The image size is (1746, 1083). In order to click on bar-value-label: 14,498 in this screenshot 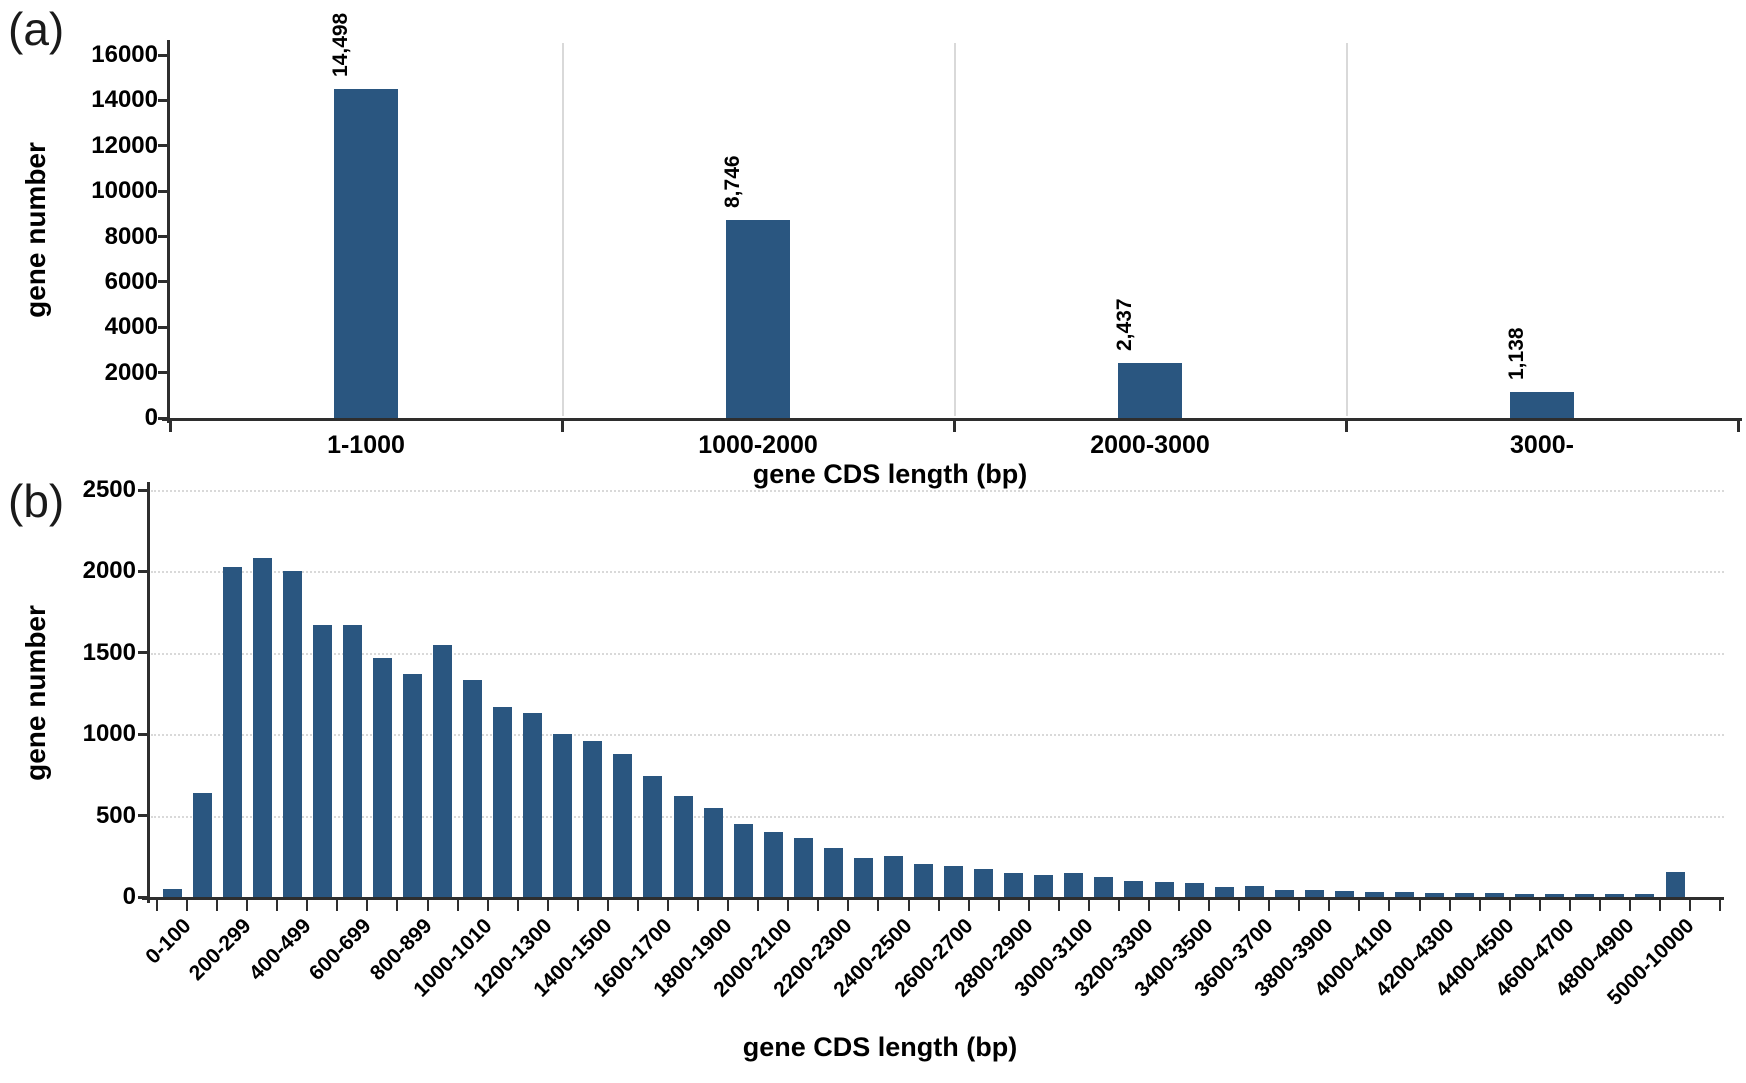, I will do `click(340, 44)`.